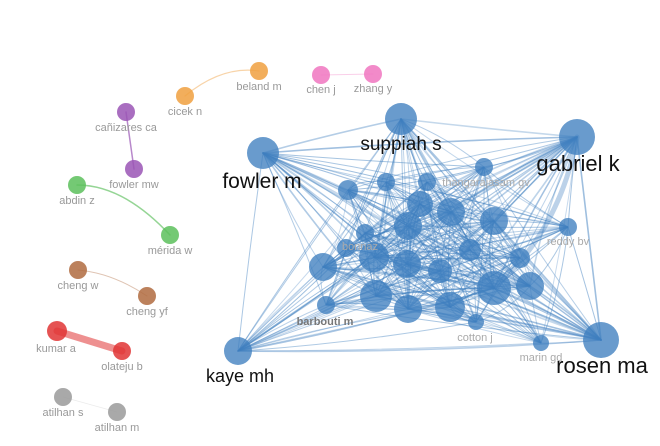 The image size is (660, 446). What do you see at coordinates (185, 96) in the screenshot?
I see `node-cicek-n` at bounding box center [185, 96].